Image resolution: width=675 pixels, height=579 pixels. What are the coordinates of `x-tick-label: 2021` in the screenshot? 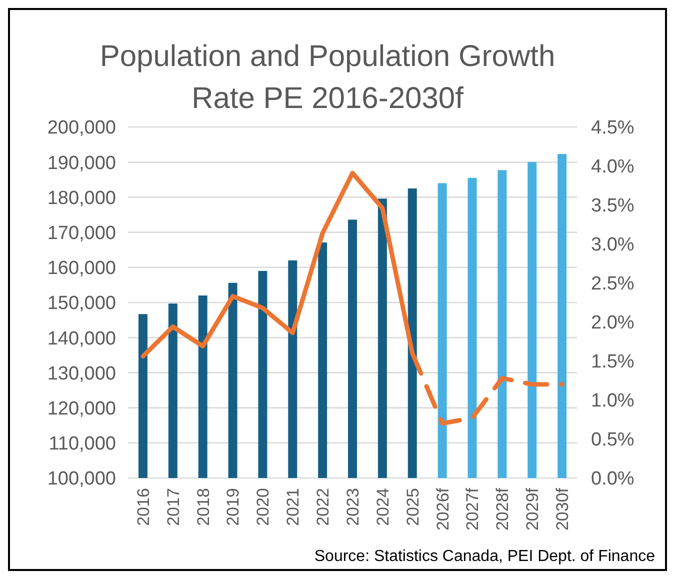 It's located at (293, 507).